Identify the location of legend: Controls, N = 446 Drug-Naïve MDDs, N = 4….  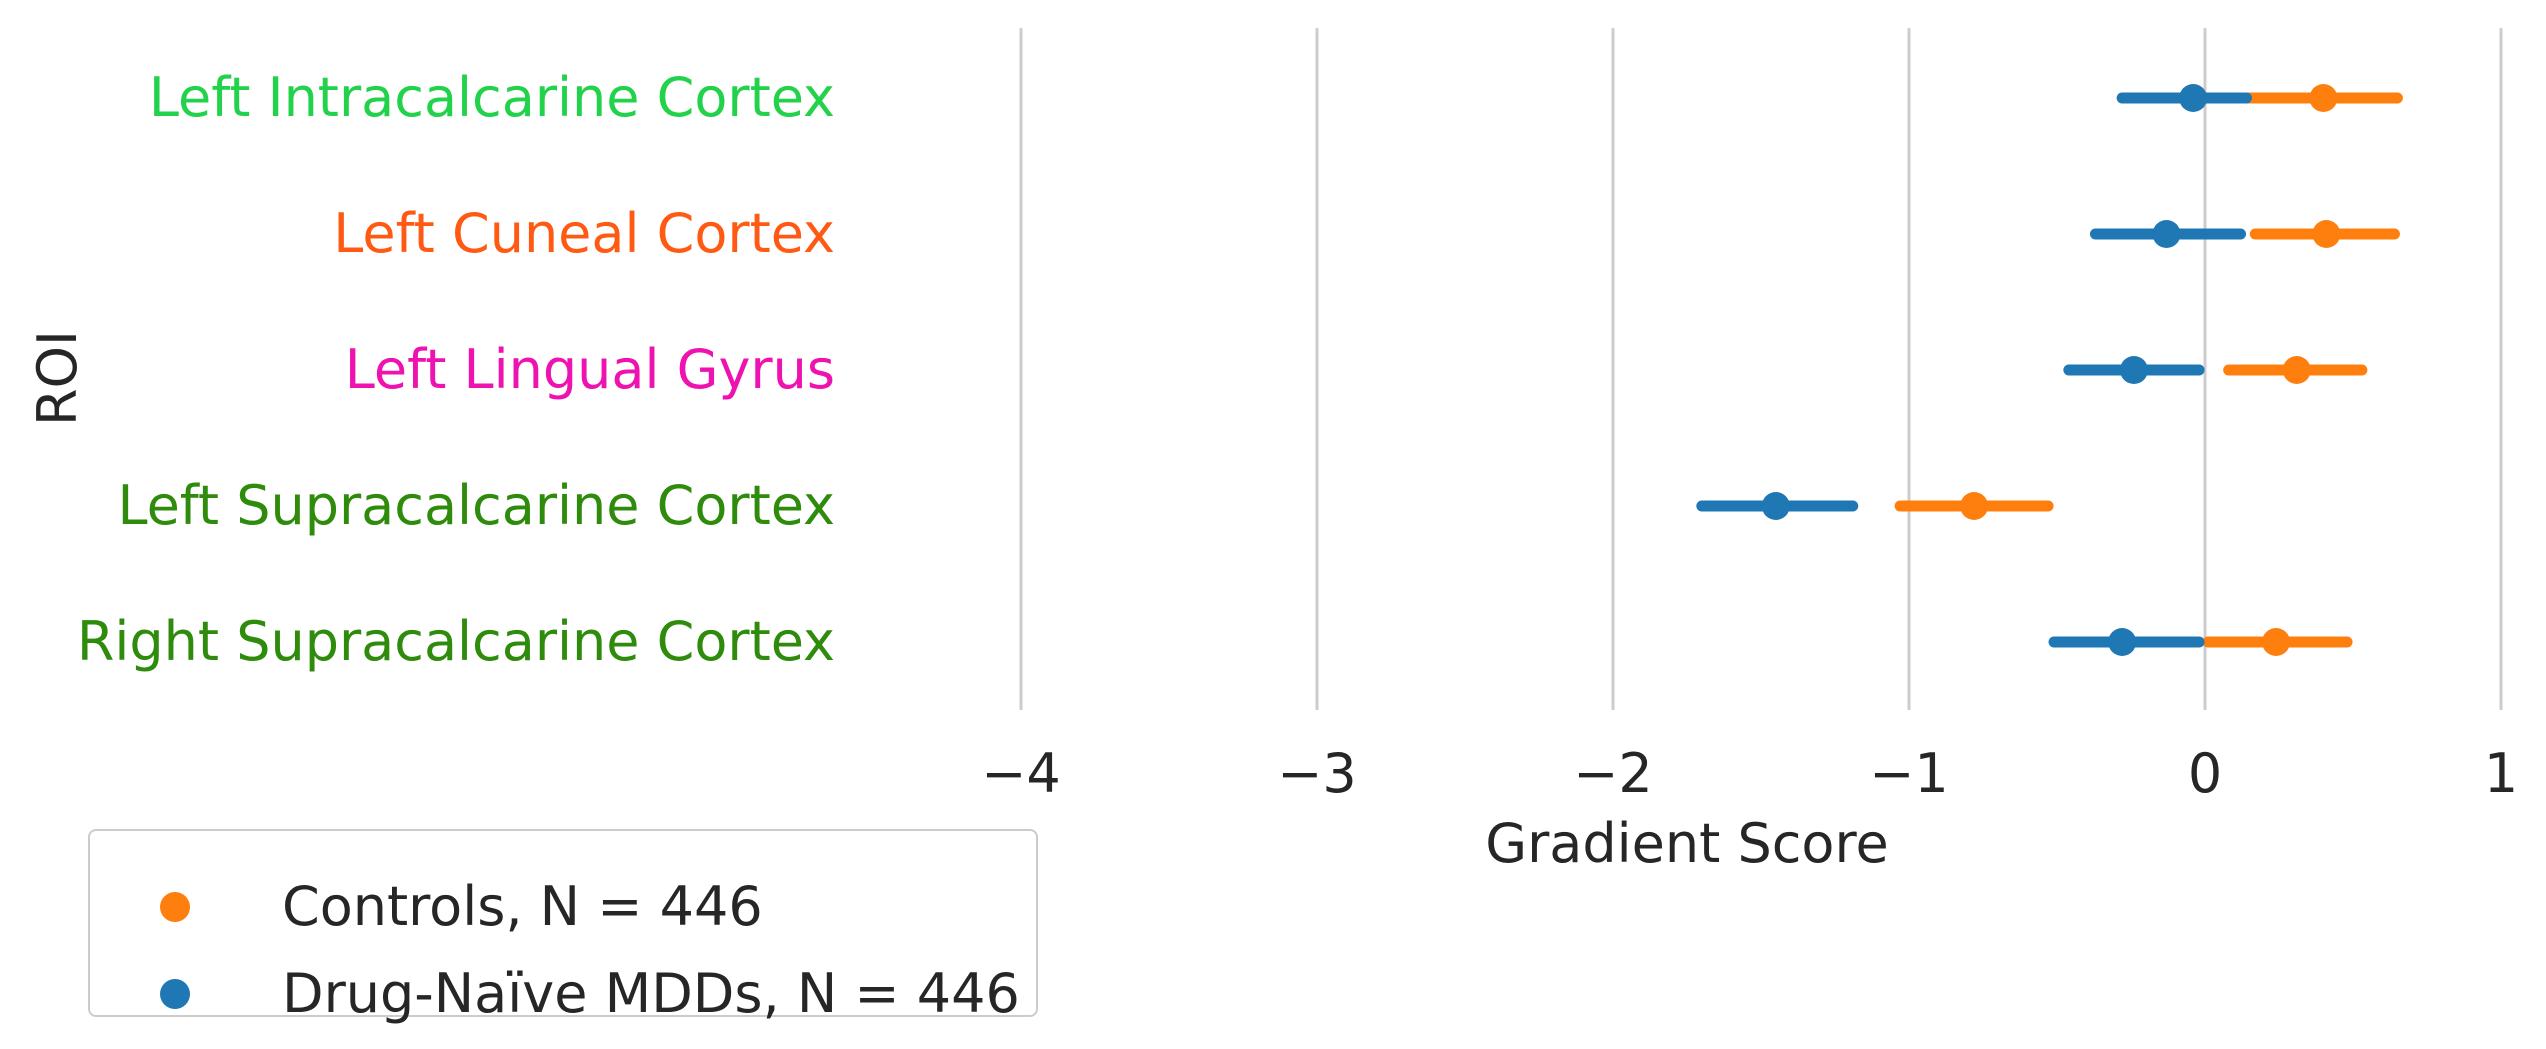
(563, 927).